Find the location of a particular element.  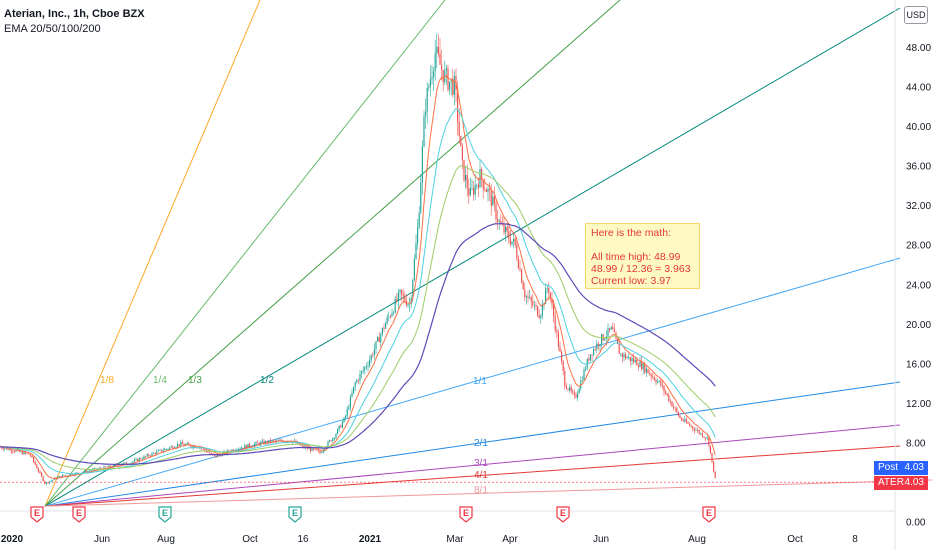

currency-button: USD is located at coordinates (916, 15).